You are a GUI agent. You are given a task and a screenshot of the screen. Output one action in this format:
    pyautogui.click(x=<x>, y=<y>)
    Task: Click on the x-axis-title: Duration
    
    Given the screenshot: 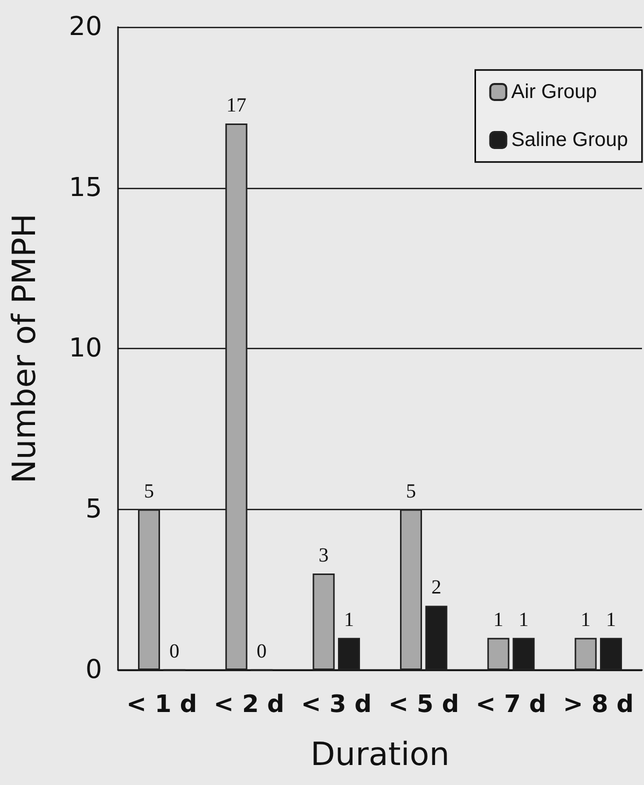 What is the action you would take?
    pyautogui.click(x=380, y=754)
    